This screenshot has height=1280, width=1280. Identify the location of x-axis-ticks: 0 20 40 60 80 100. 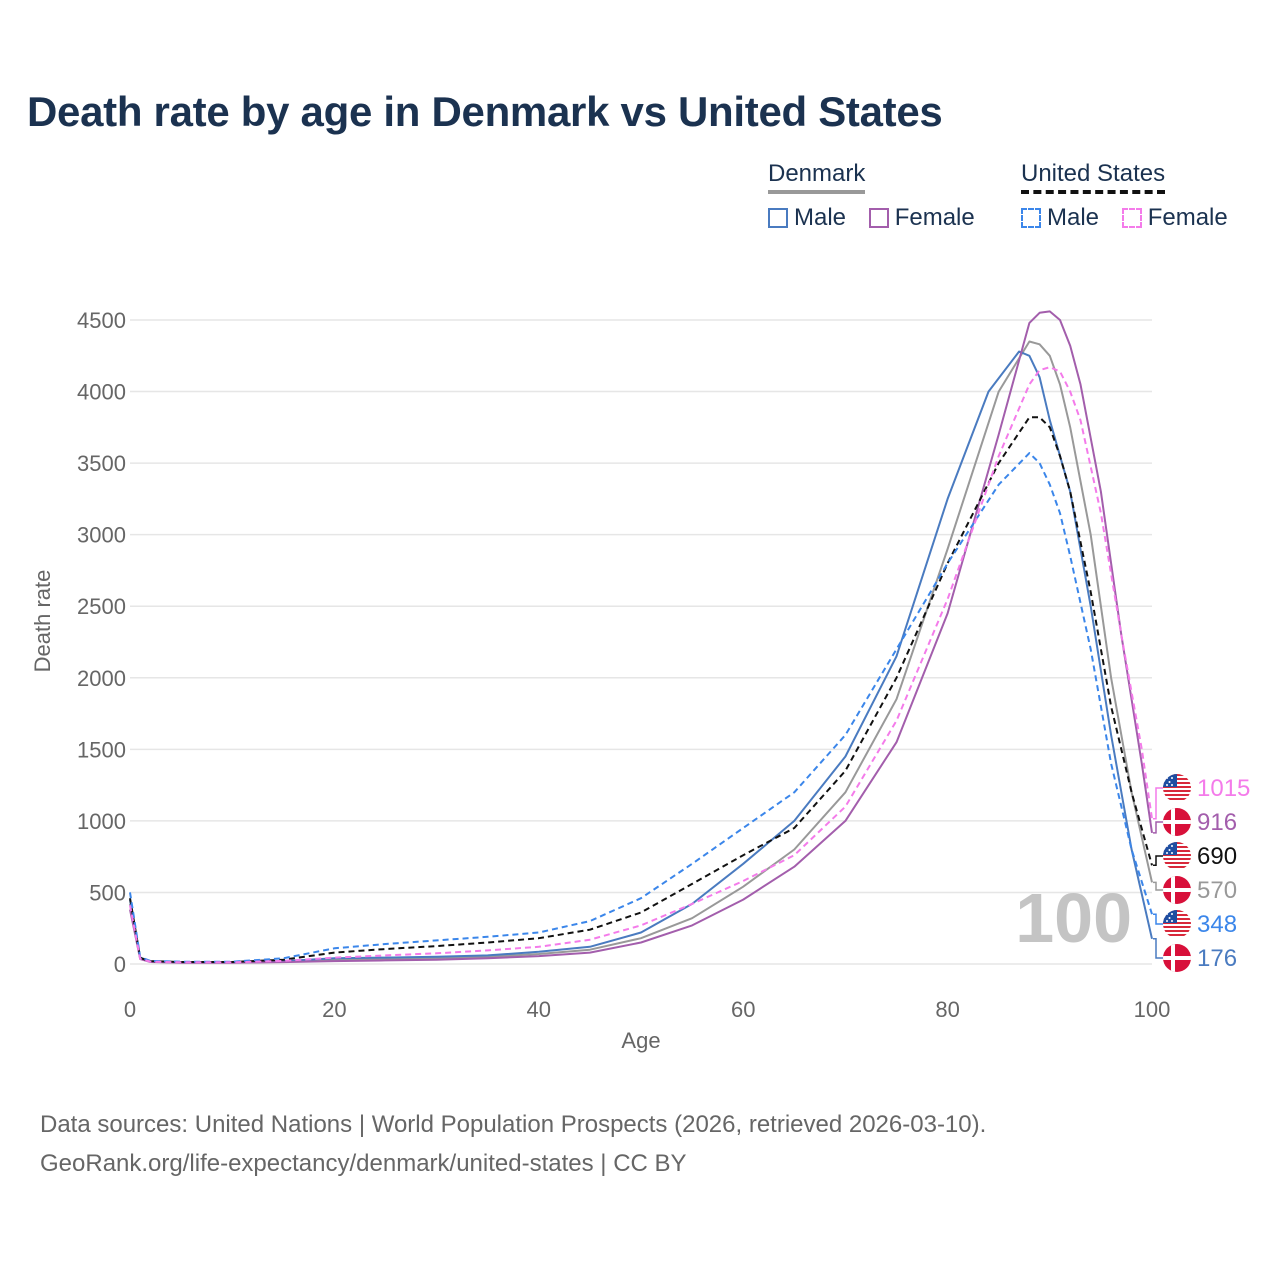
(647, 1009).